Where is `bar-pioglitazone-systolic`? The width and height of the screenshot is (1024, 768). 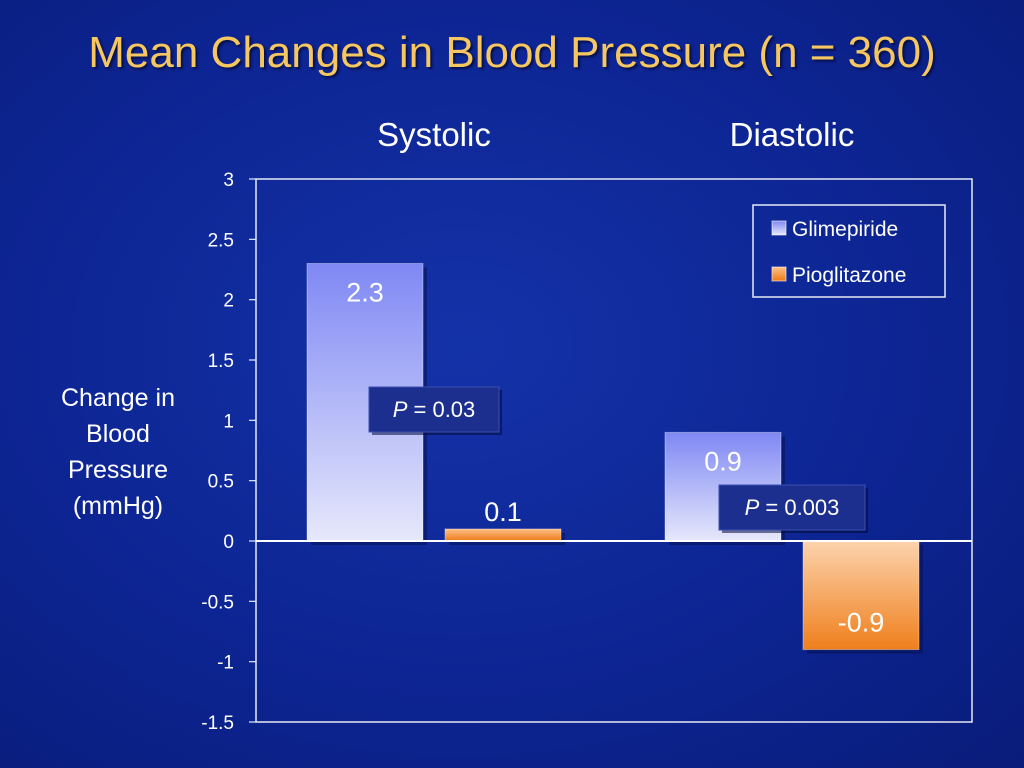 bar-pioglitazone-systolic is located at coordinates (503, 535).